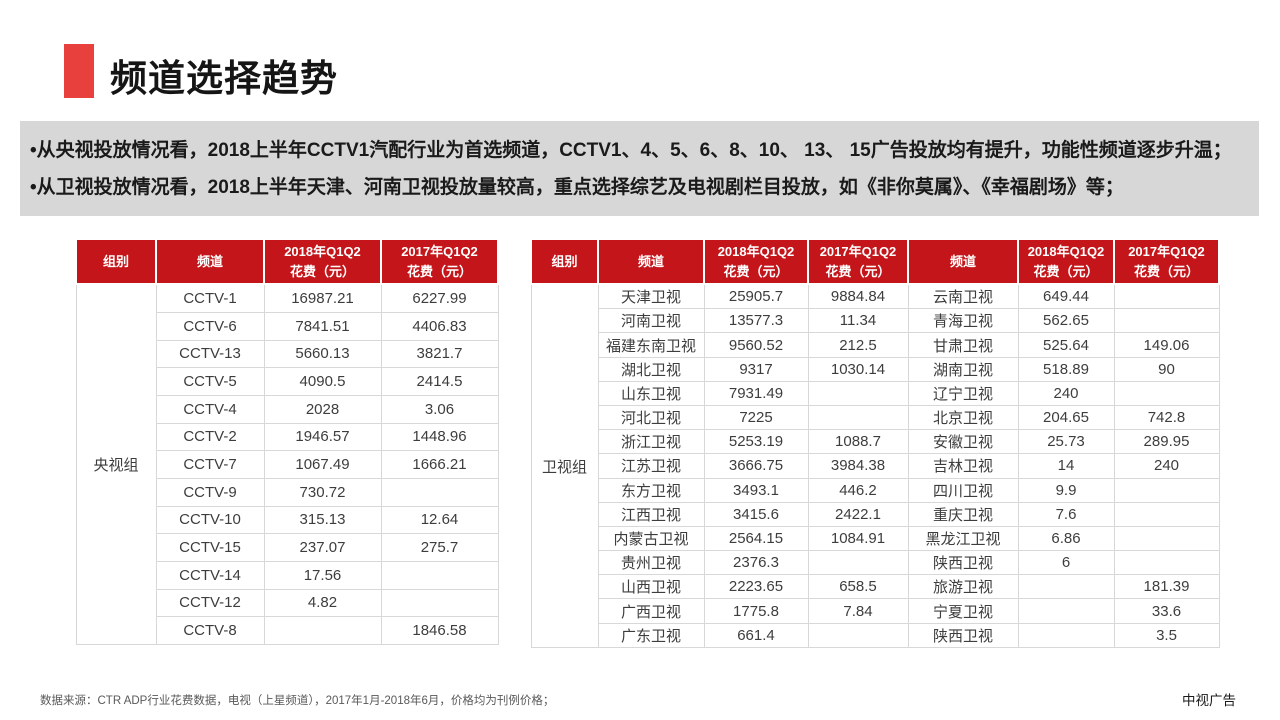  Describe the element at coordinates (756, 538) in the screenshot. I see `spend-cell: 2564.15` at that location.